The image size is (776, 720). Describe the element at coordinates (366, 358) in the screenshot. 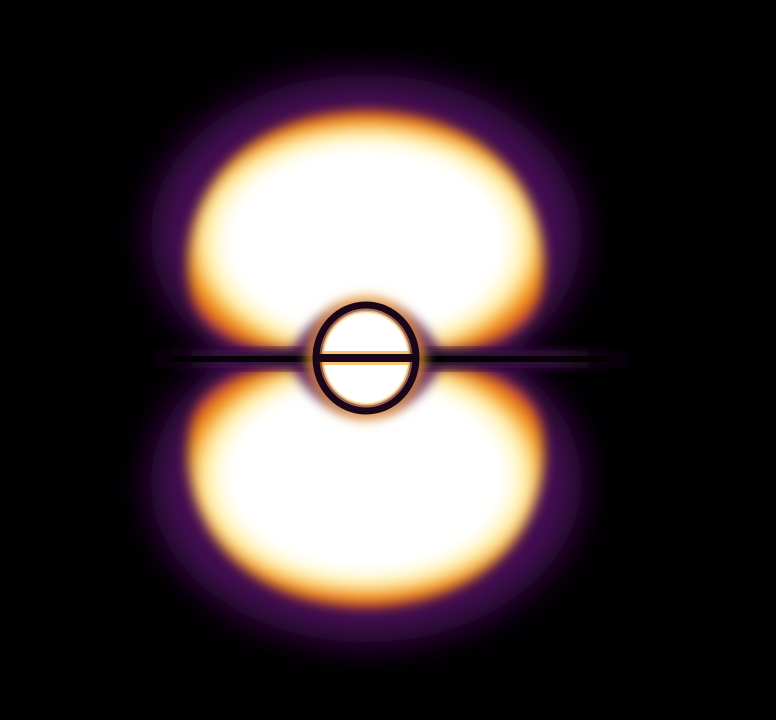

I see `inner-ring` at that location.